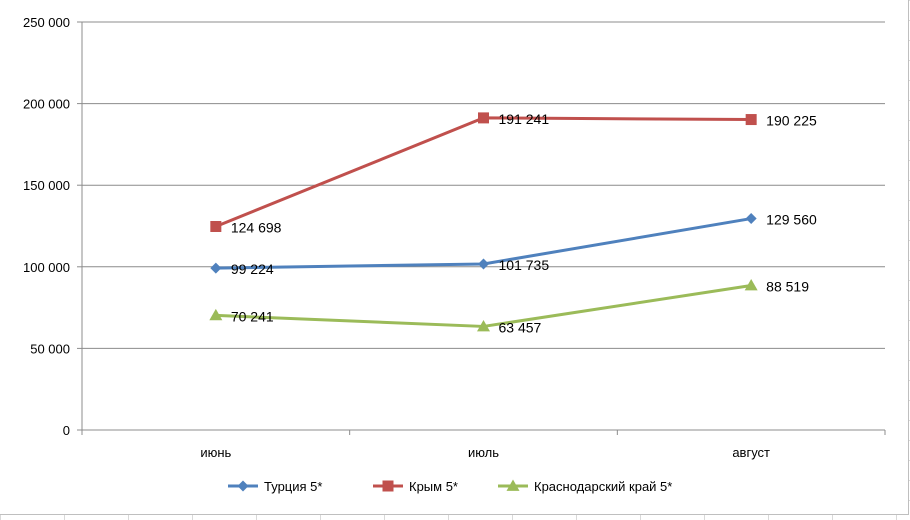 The image size is (910, 520). I want to click on x-tick-label: июль, so click(483, 452).